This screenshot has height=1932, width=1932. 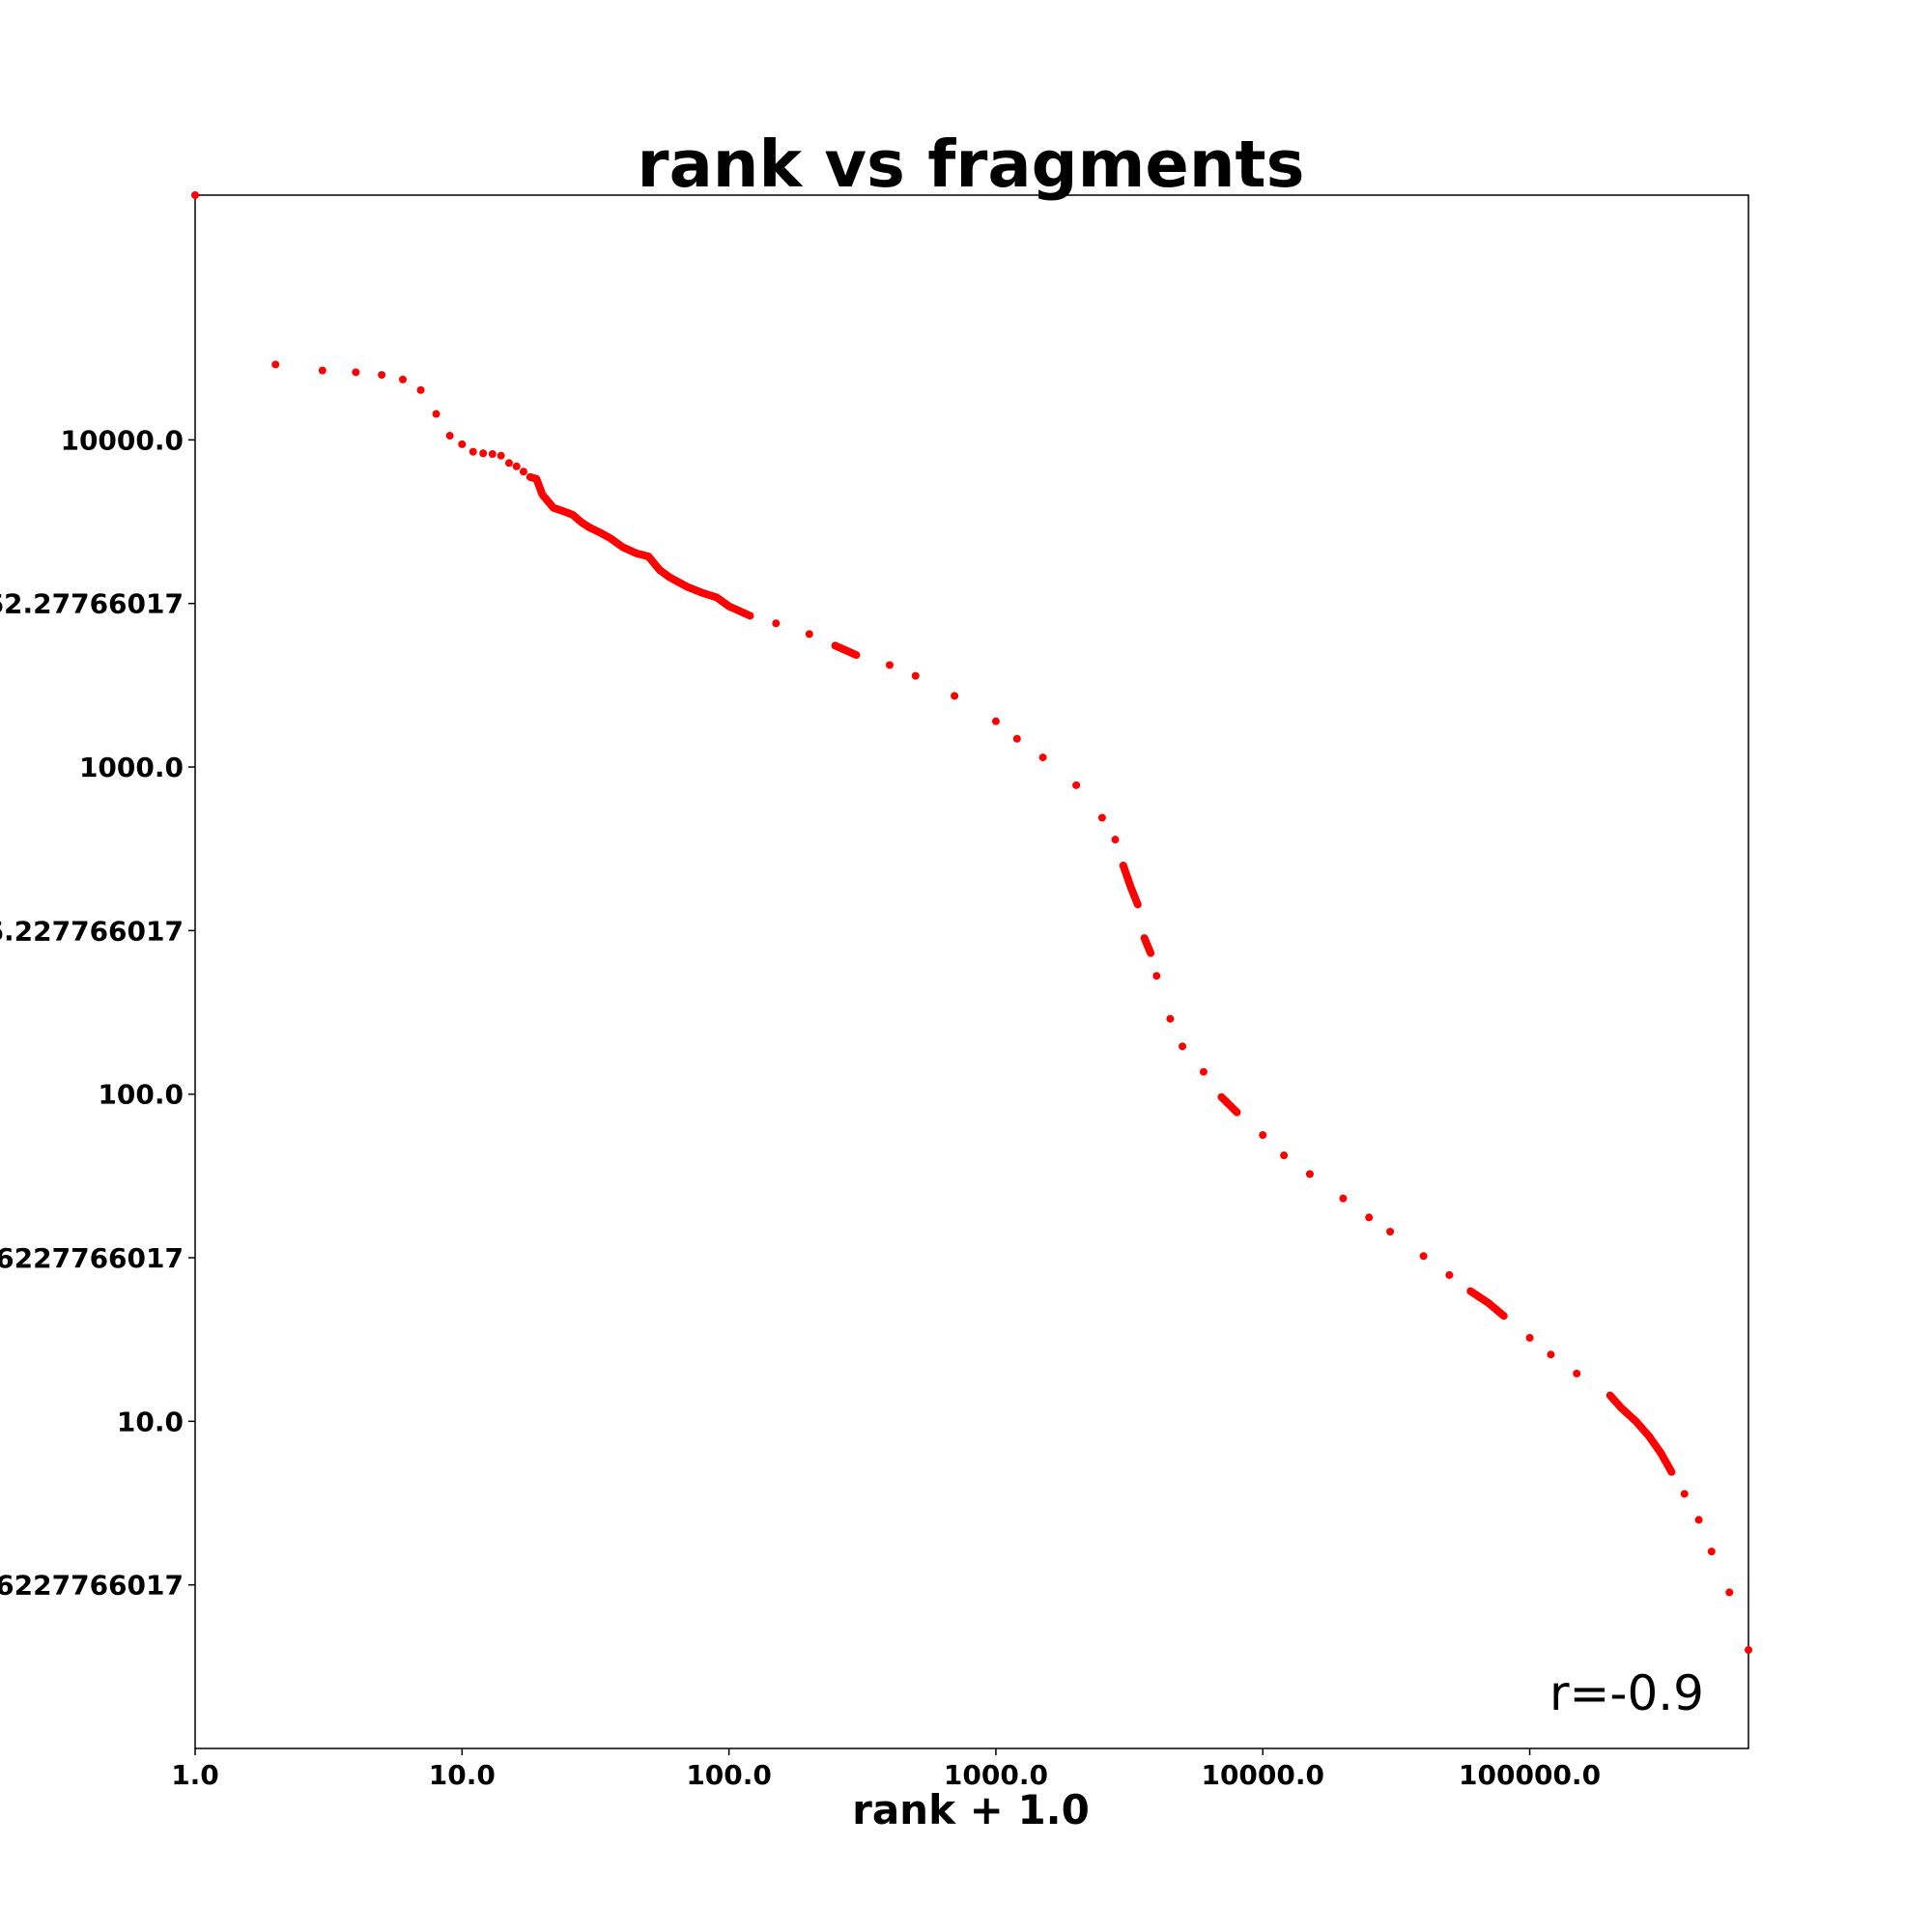 What do you see at coordinates (996, 1775) in the screenshot?
I see `x-tick-label: 1000.0` at bounding box center [996, 1775].